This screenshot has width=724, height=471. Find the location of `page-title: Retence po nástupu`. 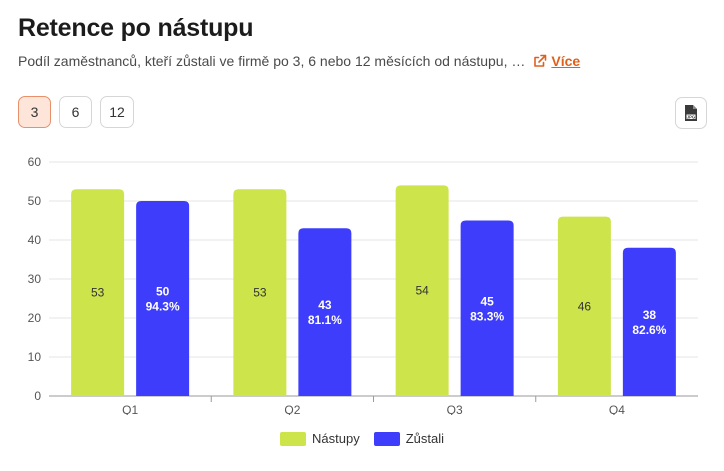

page-title: Retence po nástupu is located at coordinates (136, 28).